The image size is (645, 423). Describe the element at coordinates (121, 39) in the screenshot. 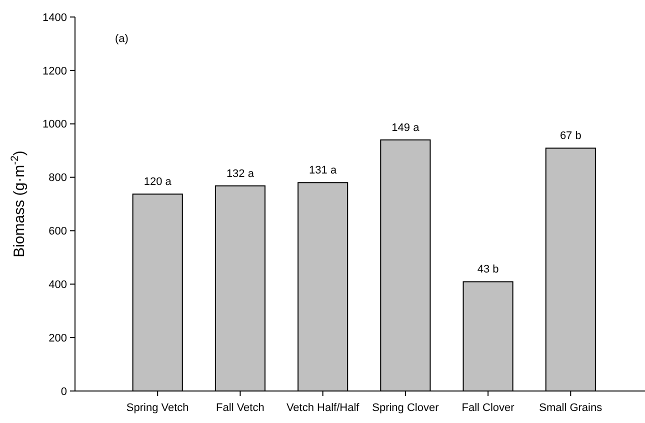

I see `annotation: (a)` at that location.